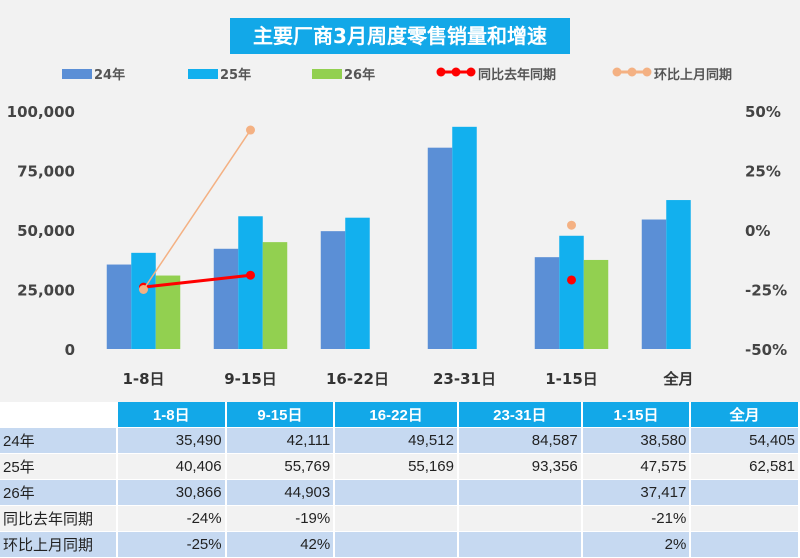 The height and width of the screenshot is (558, 800). I want to click on chart-title: 主要厂商3月周度零售销量和增速, so click(400, 36).